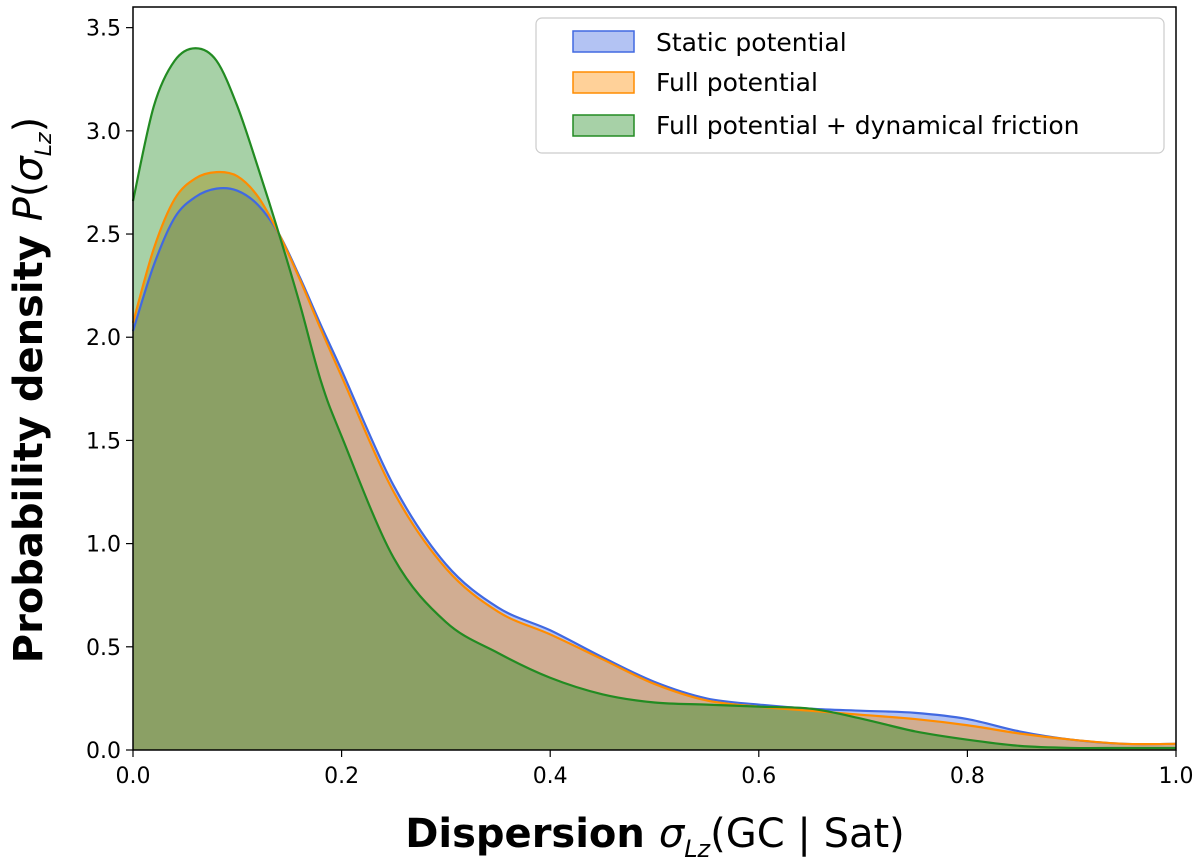 This screenshot has height=862, width=1200. What do you see at coordinates (103, 751) in the screenshot?
I see `y-tick-label: 0.0` at bounding box center [103, 751].